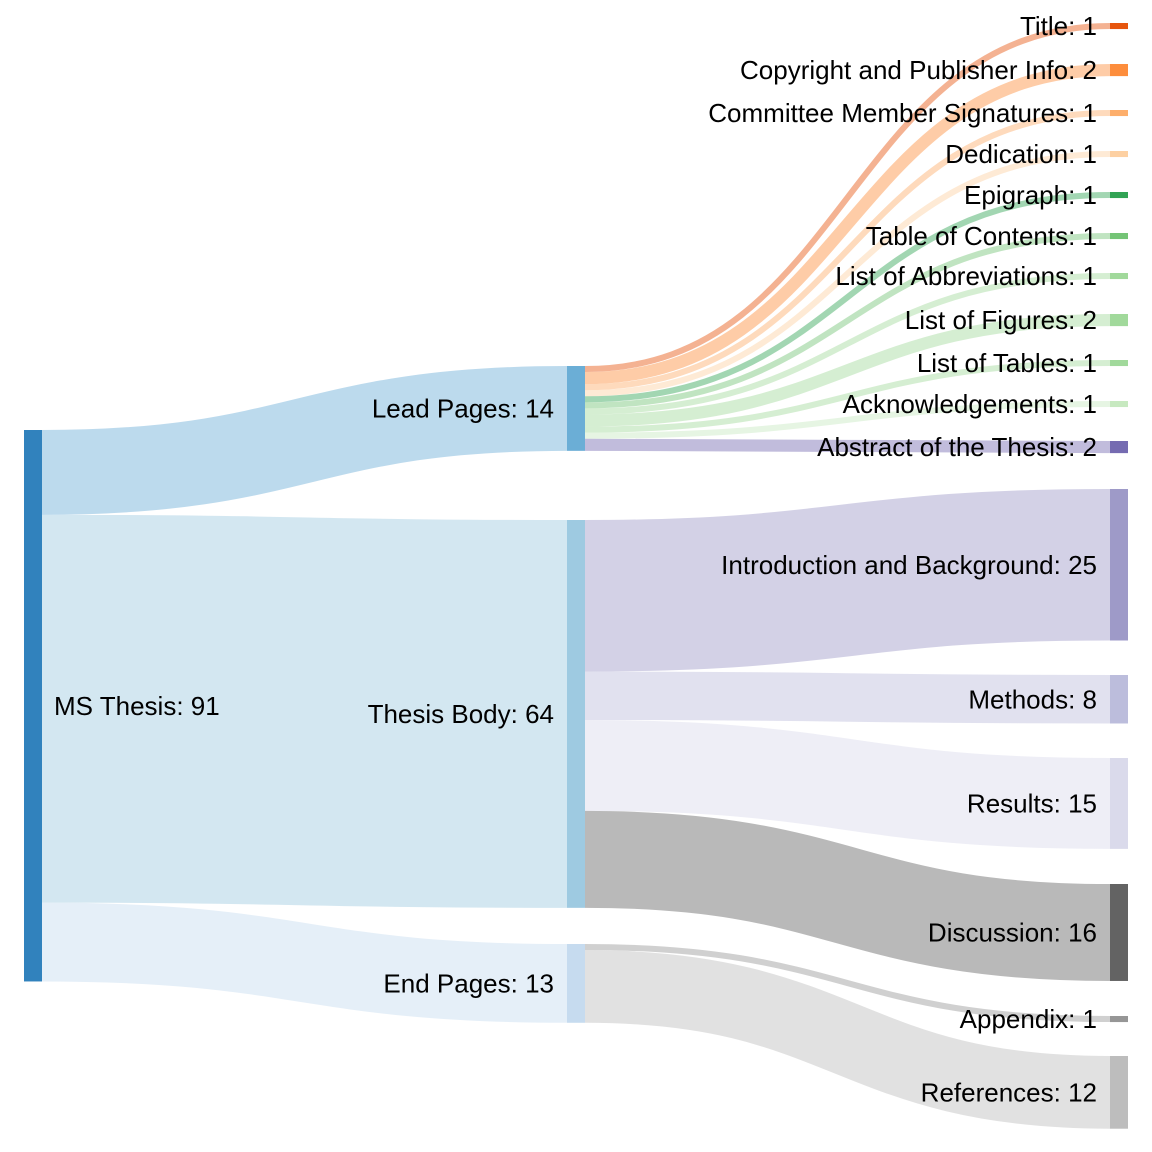 The width and height of the screenshot is (1152, 1152). I want to click on link-lead-toc, so click(847, 321).